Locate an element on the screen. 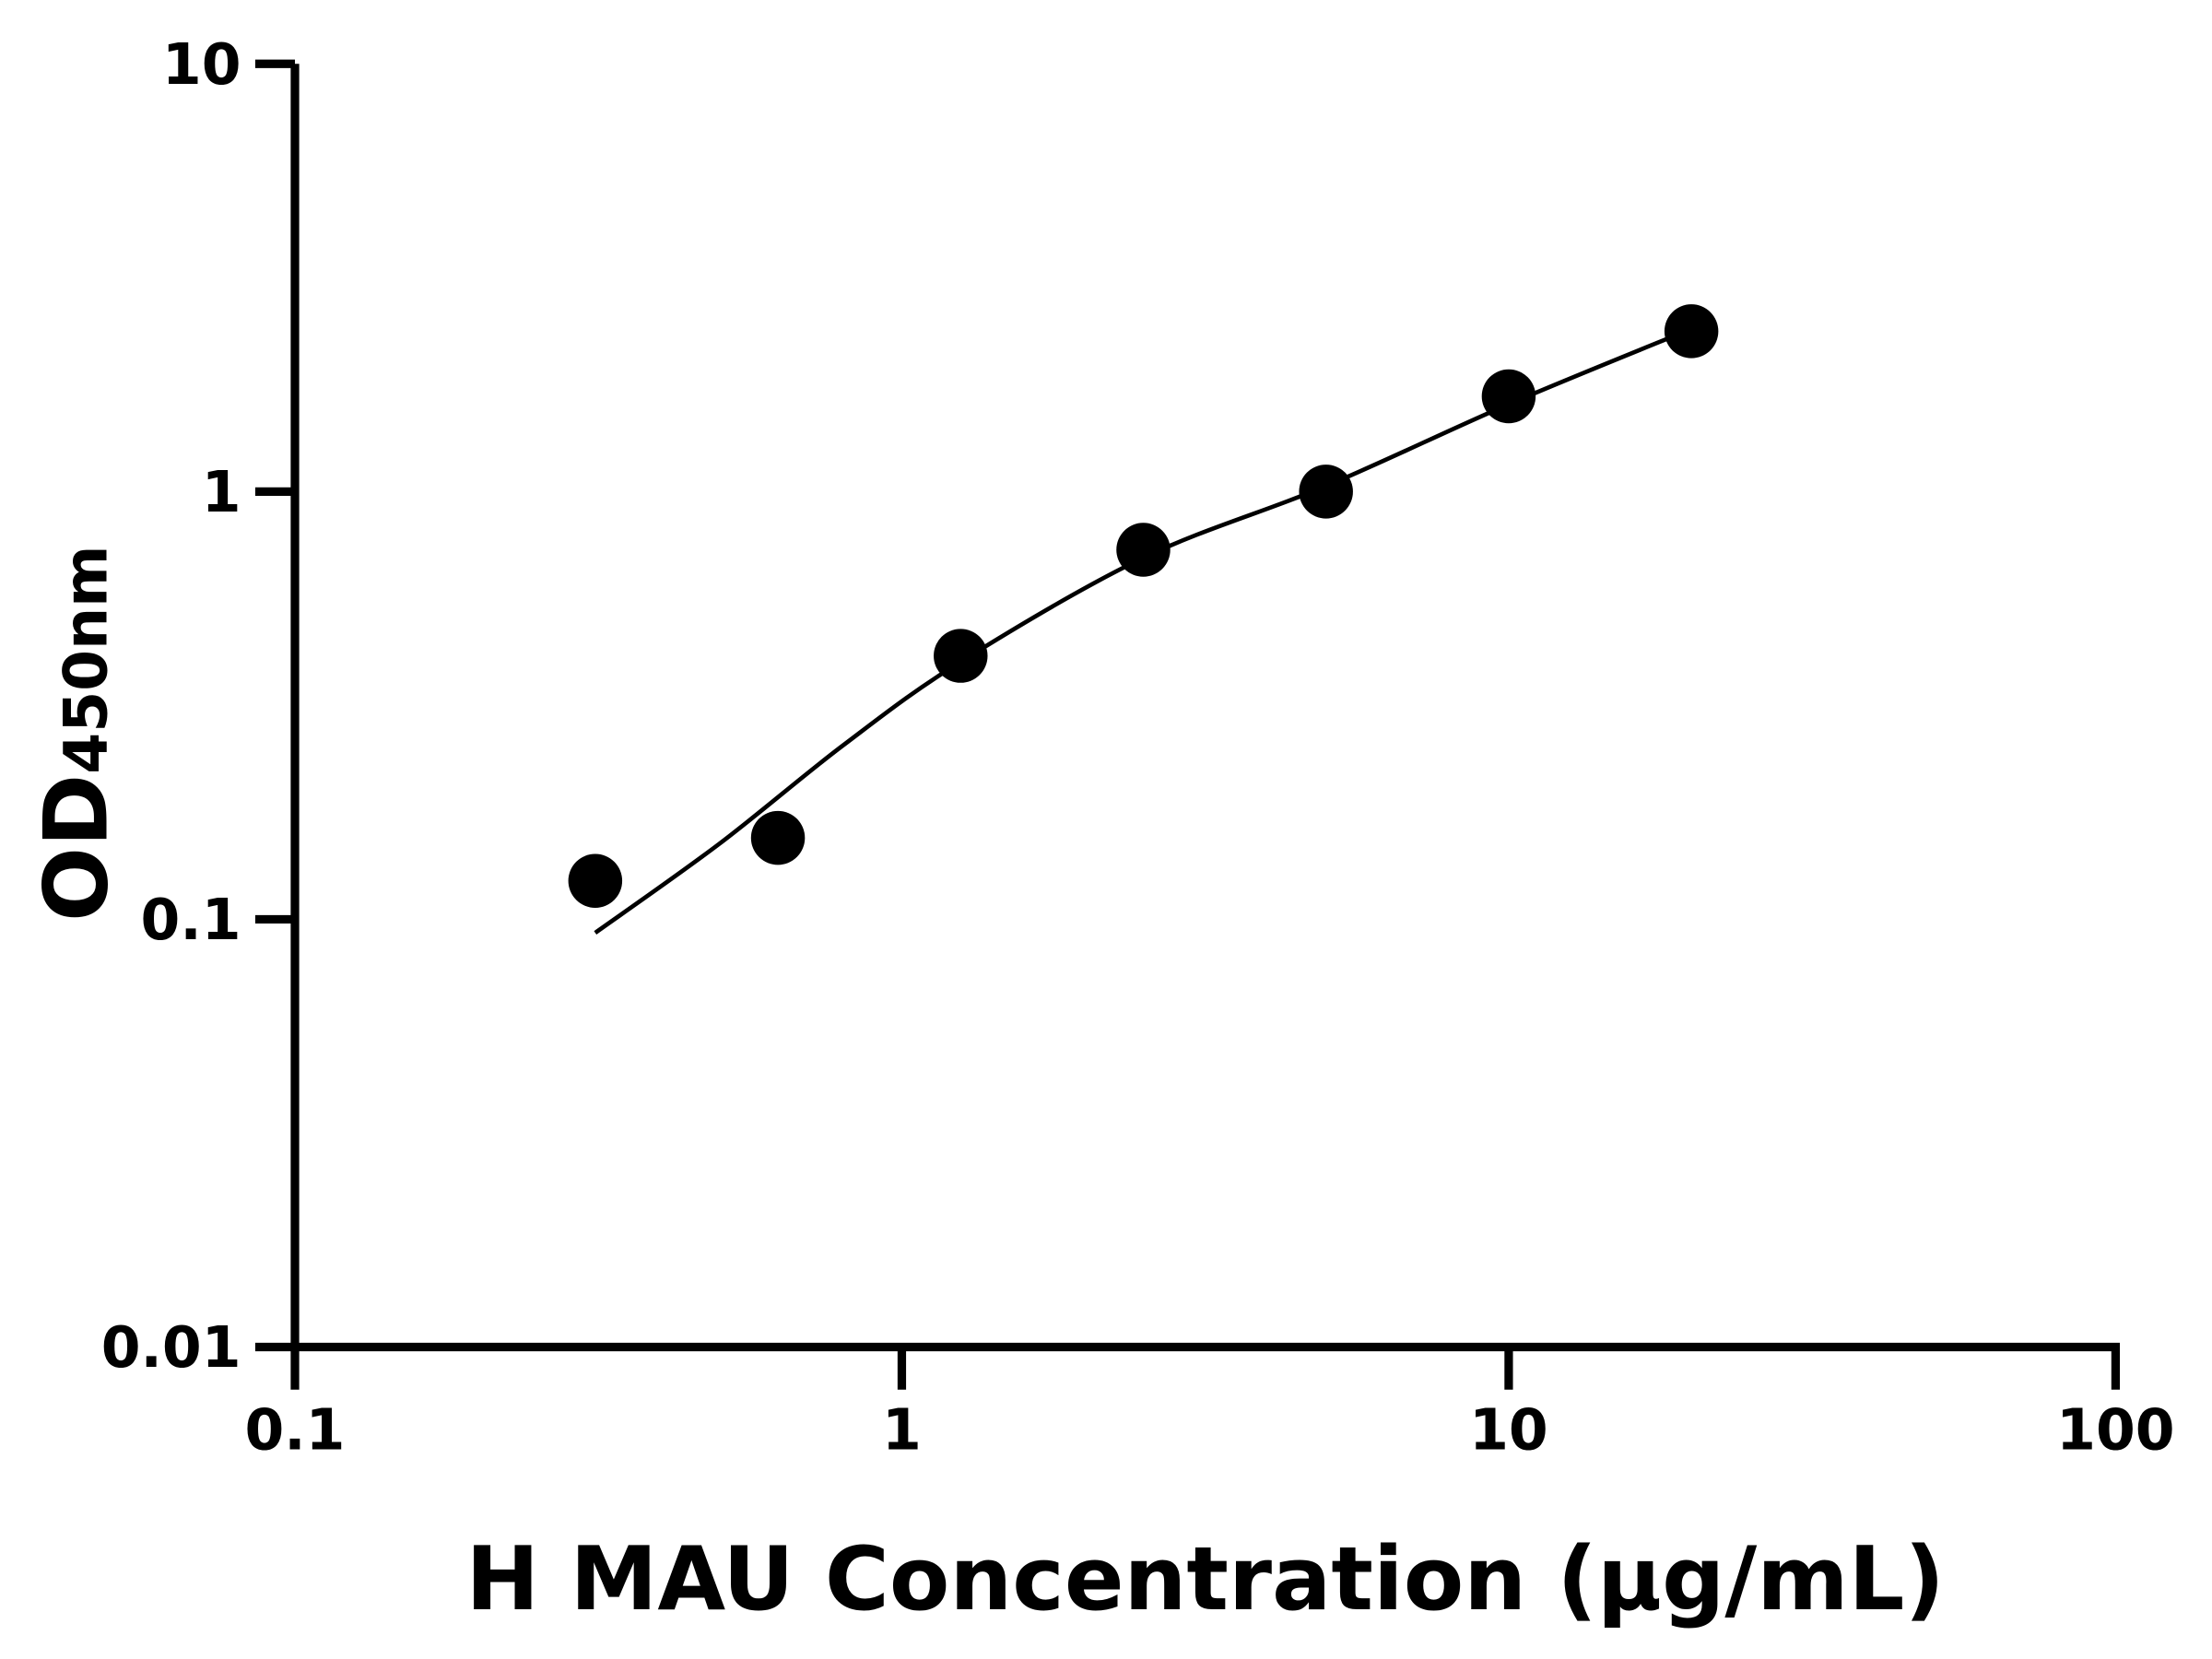  y-axis-label-main: OD is located at coordinates (76, 848).